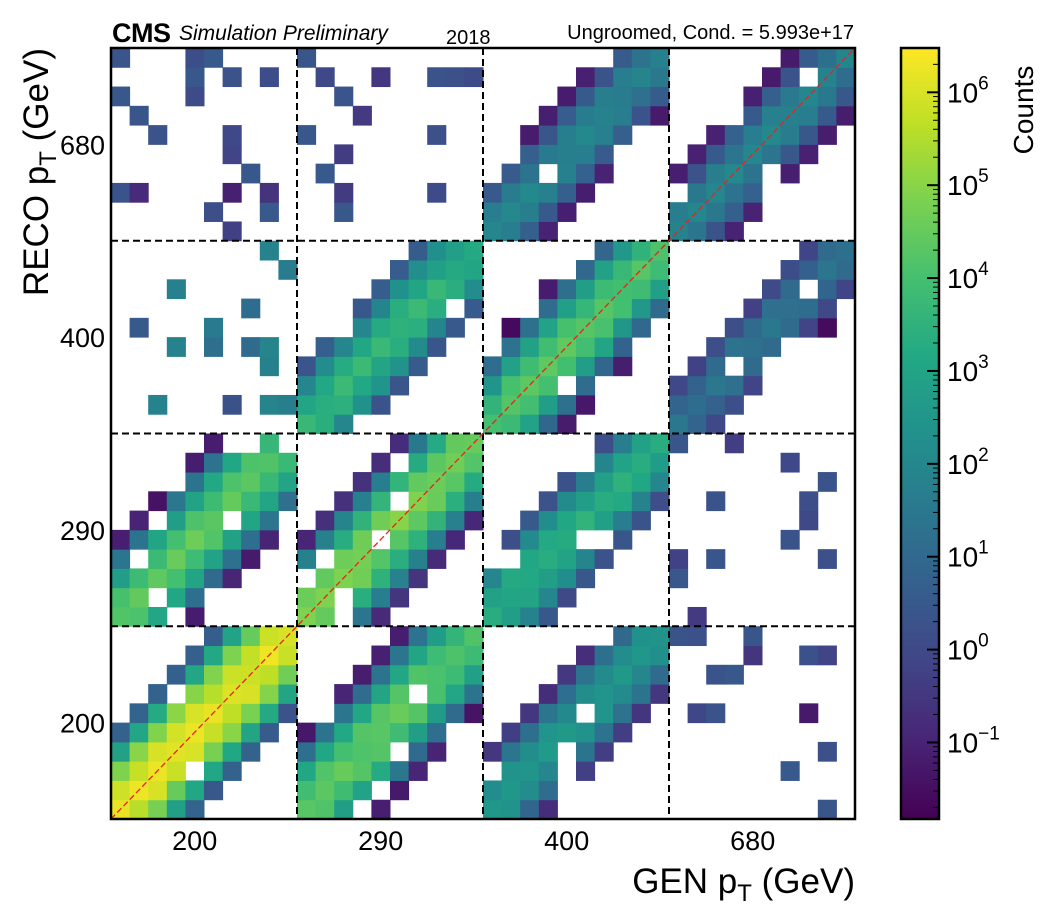 The width and height of the screenshot is (1050, 911). I want to click on colorbar-tick-label: 101, so click(968, 555).